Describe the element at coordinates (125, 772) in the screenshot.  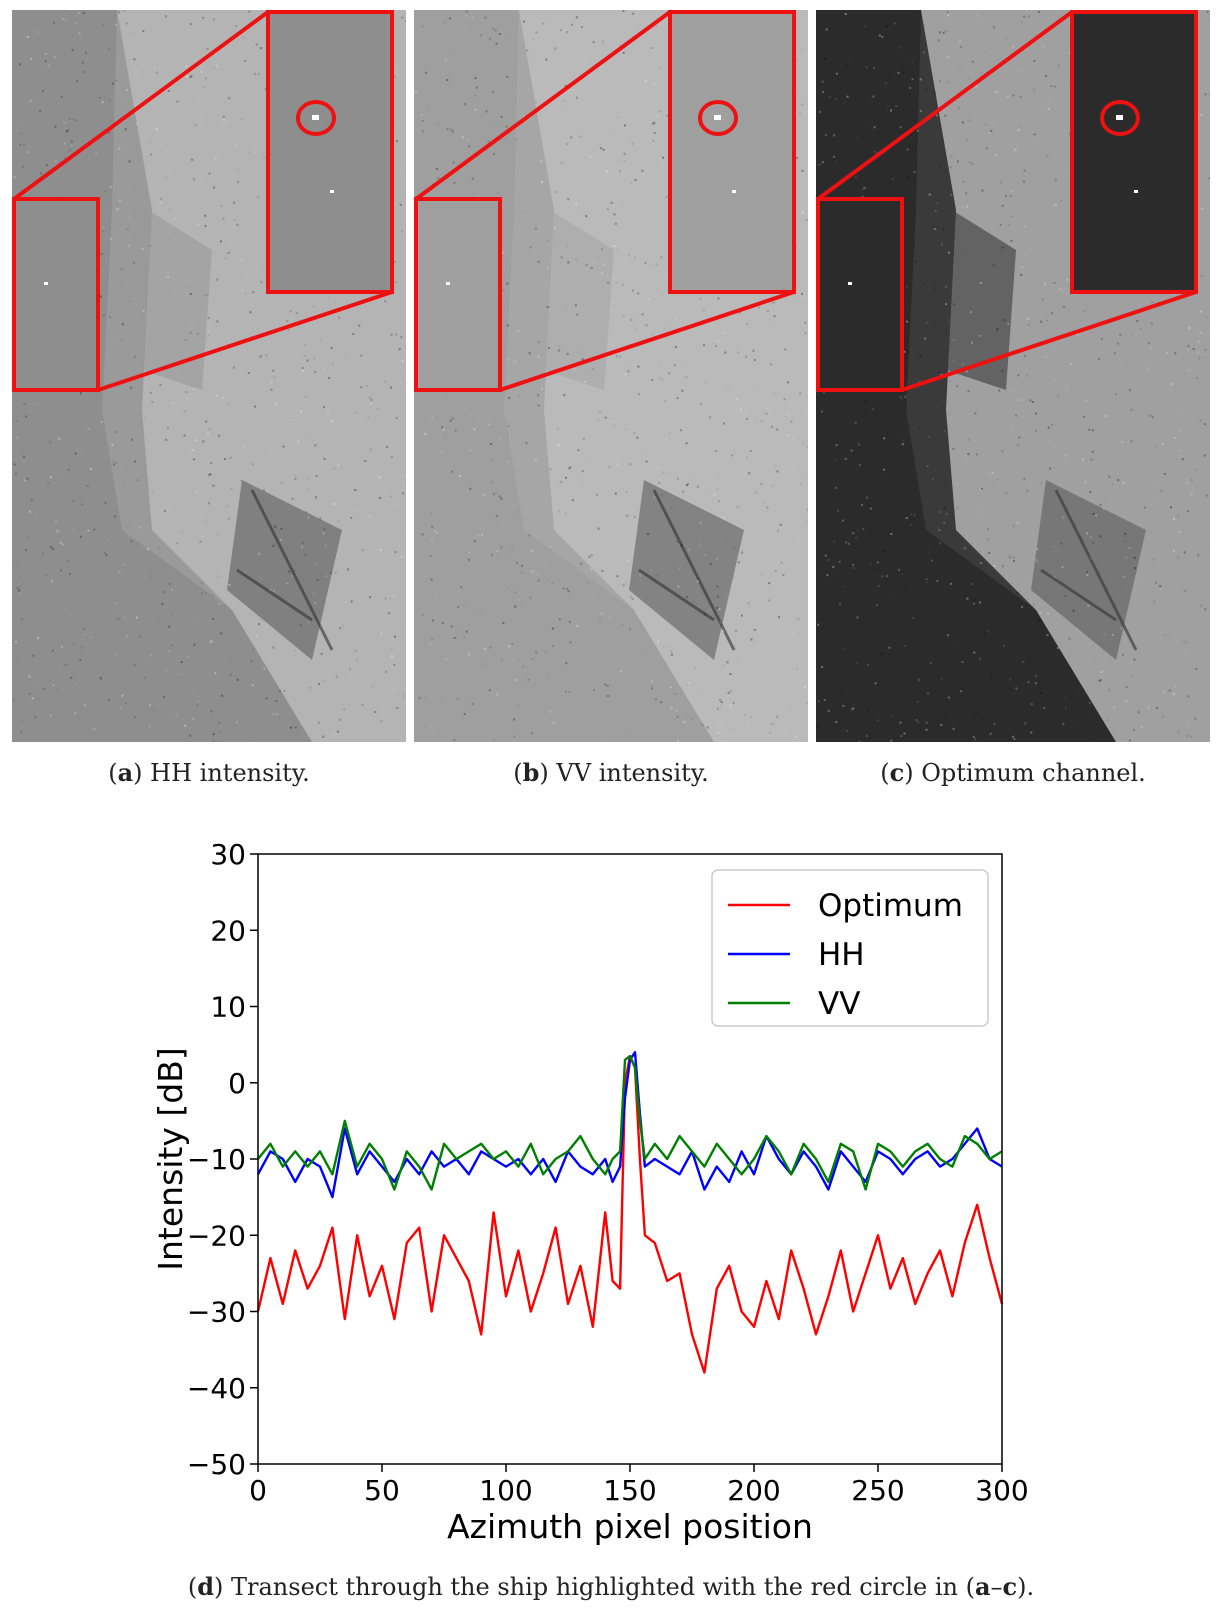
I see `caption-a-letter: a` at that location.